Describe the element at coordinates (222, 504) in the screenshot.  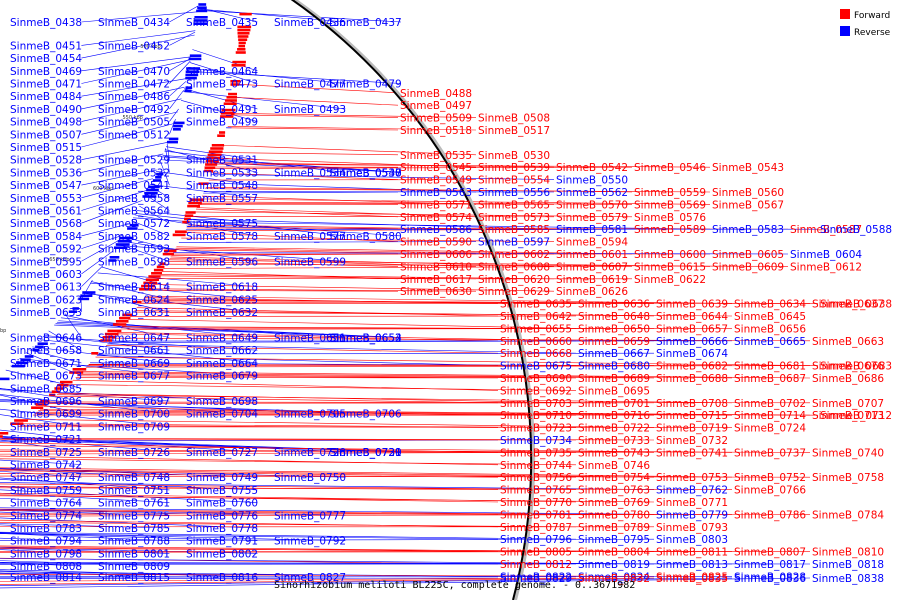
I see `gene-label: SinmeB_0760` at that location.